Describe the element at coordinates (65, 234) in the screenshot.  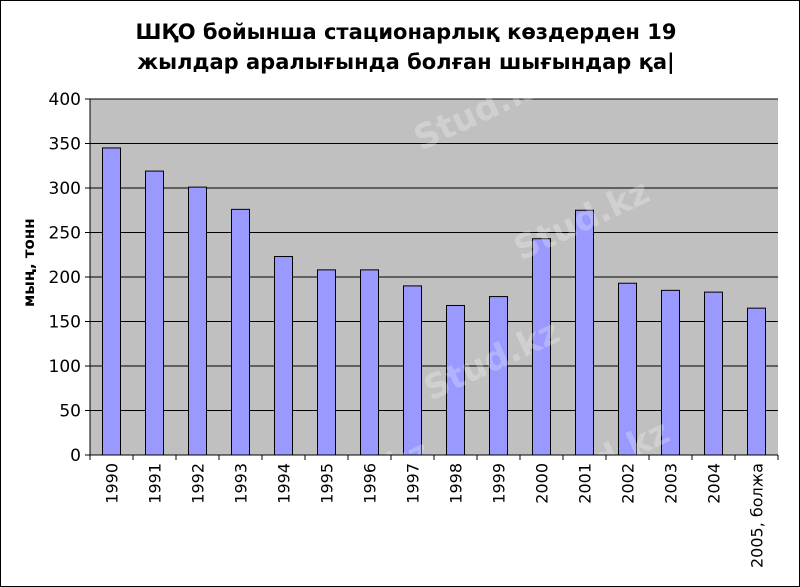
I see `y-tick-label: 250` at that location.